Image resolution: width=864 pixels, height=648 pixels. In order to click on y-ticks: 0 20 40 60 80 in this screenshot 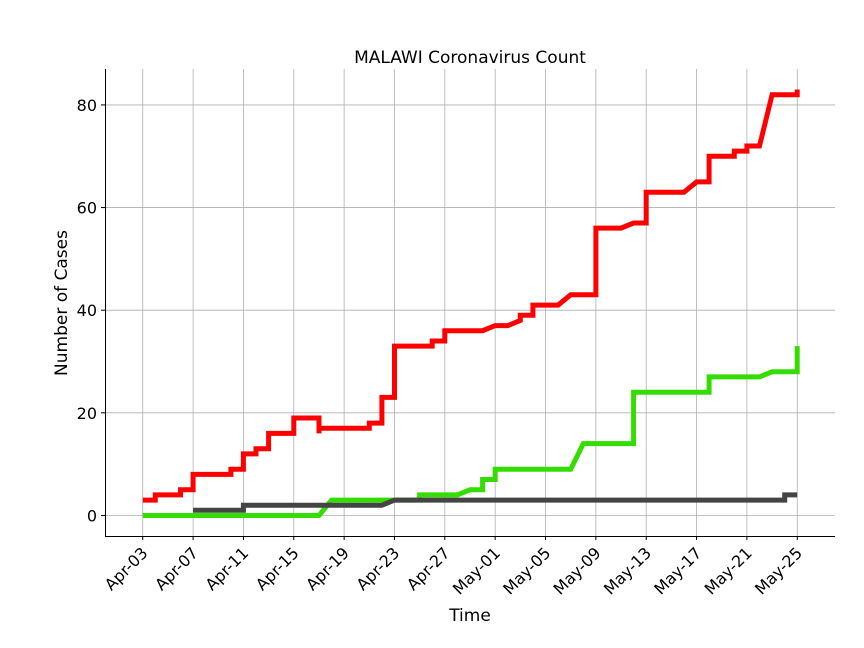, I will do `click(91, 310)`.